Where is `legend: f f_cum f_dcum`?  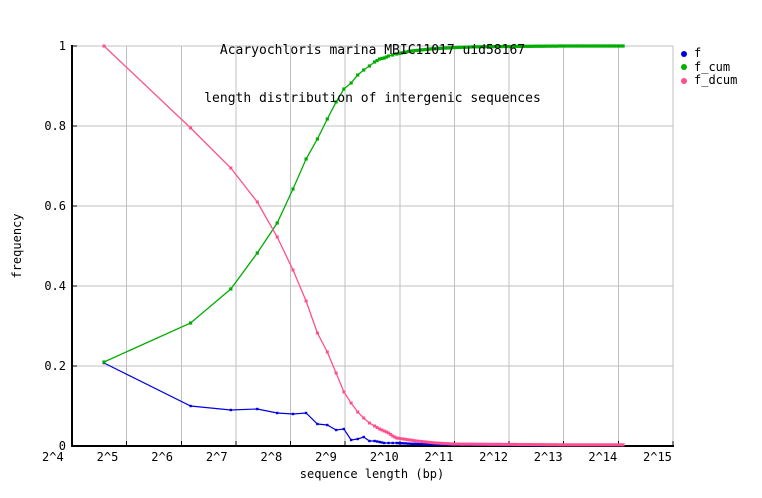
legend: f f_cum f_dcum is located at coordinates (709, 67).